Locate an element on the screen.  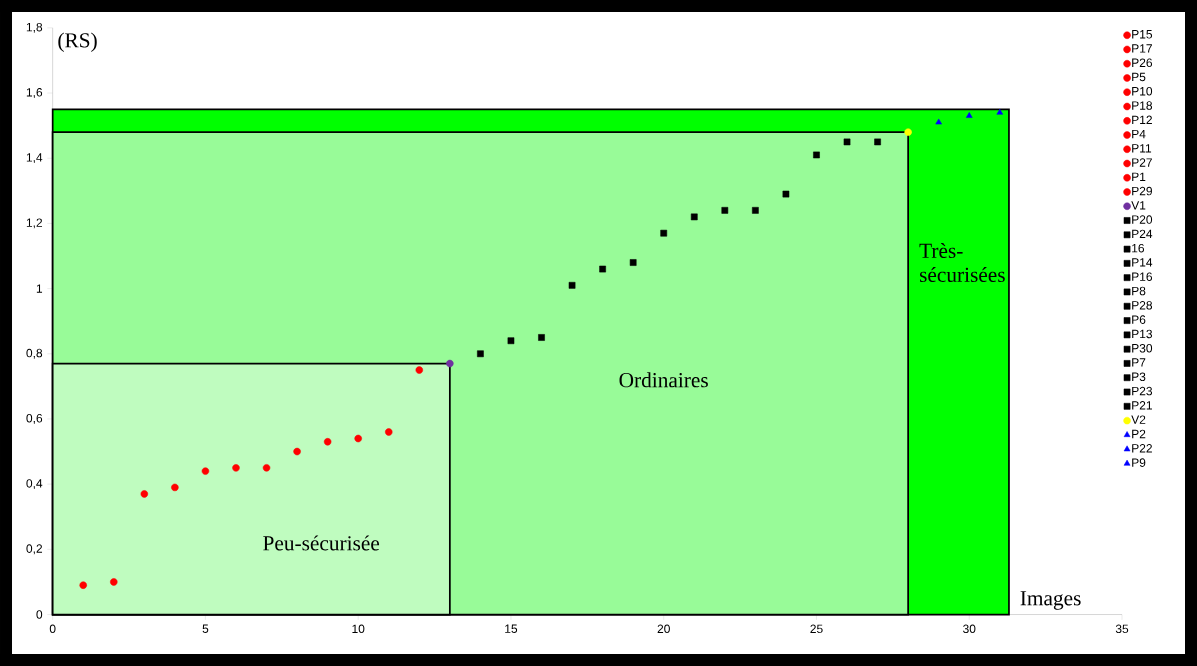
y-tick-label: 1,6 is located at coordinates (34, 93).